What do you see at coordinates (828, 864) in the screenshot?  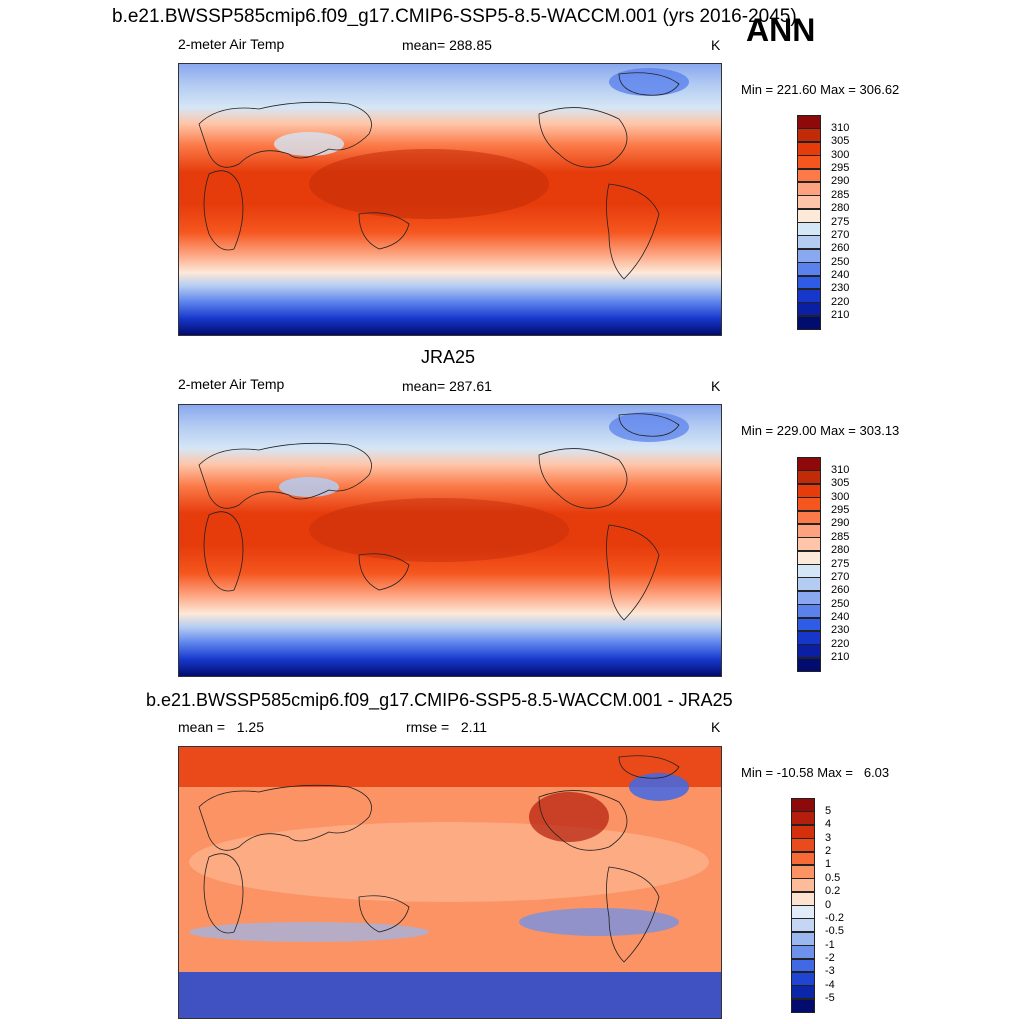 I see `colorbar-tick-label: 1` at bounding box center [828, 864].